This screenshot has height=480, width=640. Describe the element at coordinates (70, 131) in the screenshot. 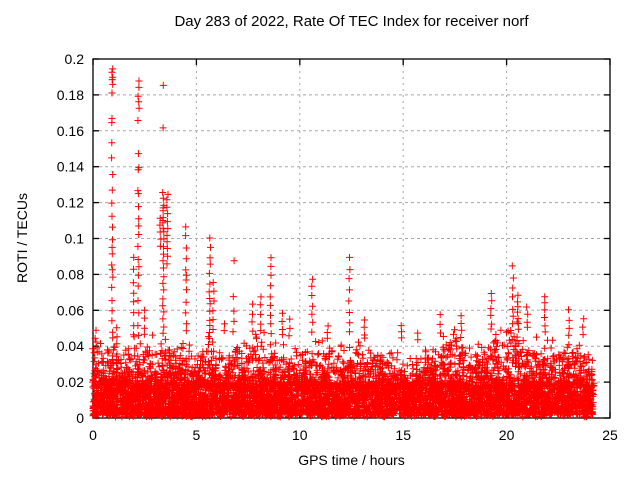

I see `y-tick-label: 0.16` at that location.